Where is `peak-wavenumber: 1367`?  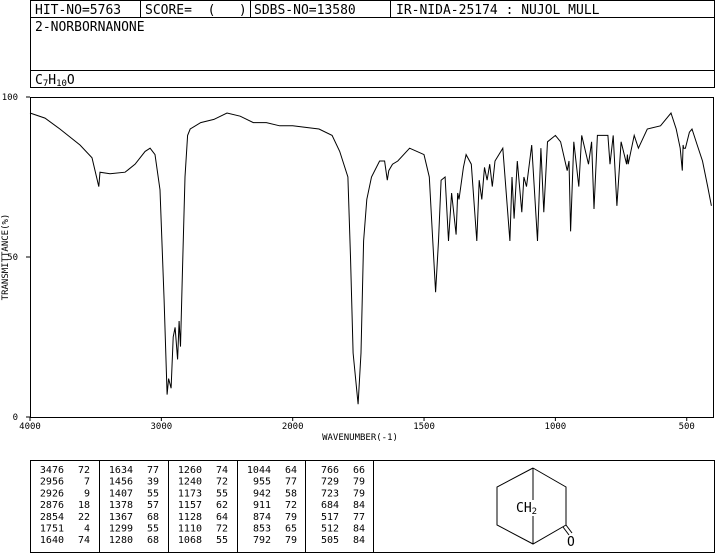
peak-wavenumber: 1367 is located at coordinates (121, 517).